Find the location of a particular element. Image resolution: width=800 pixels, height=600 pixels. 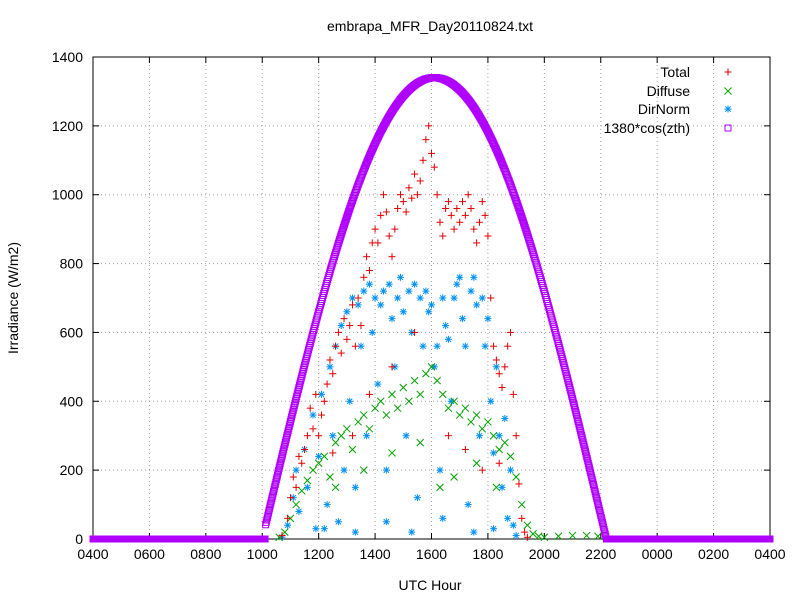

x-tick-label: 1400 is located at coordinates (375, 554).